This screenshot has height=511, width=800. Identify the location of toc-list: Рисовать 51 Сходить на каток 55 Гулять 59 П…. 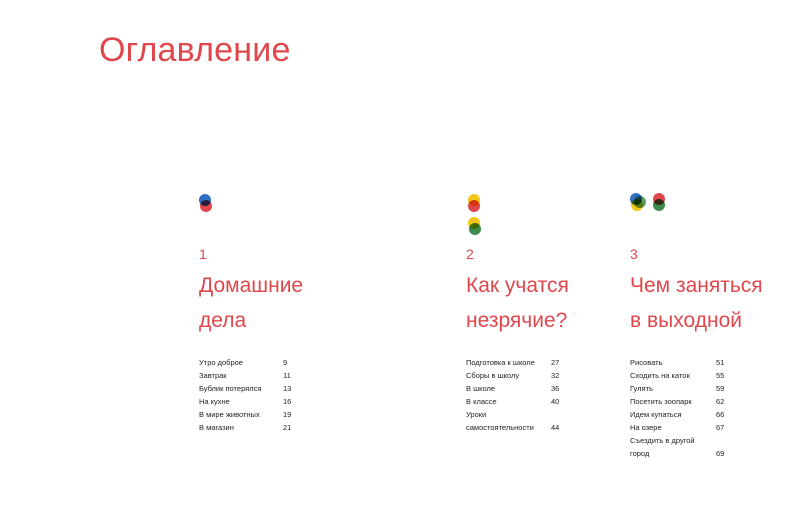
(705, 408).